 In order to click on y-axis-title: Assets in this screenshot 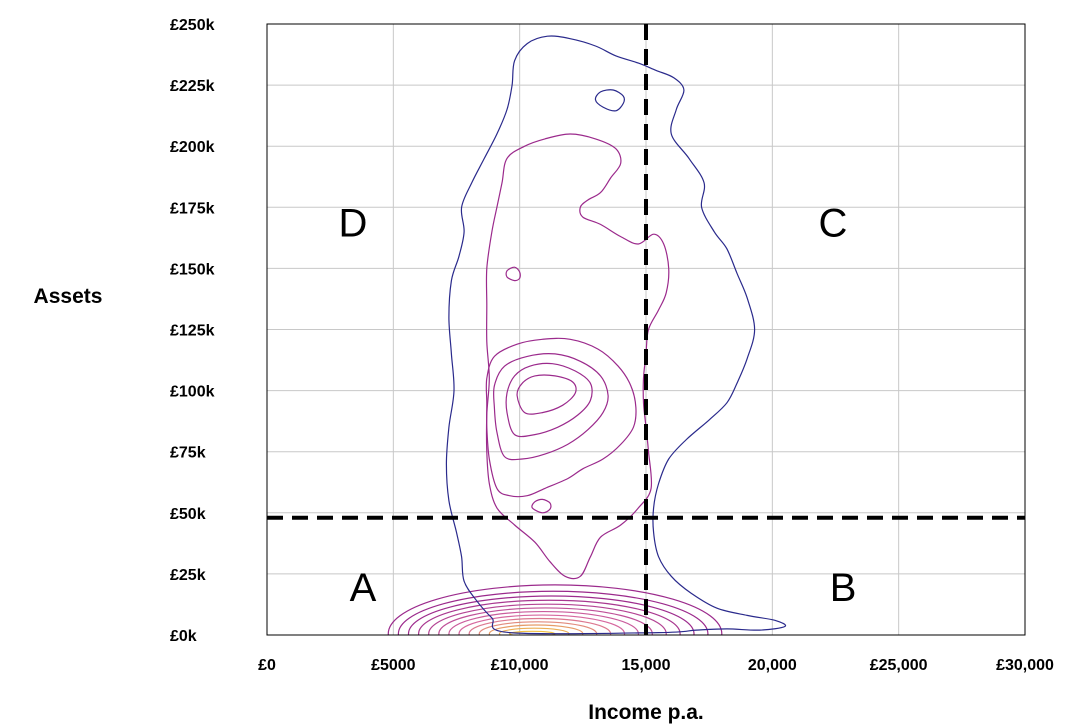, I will do `click(68, 296)`.